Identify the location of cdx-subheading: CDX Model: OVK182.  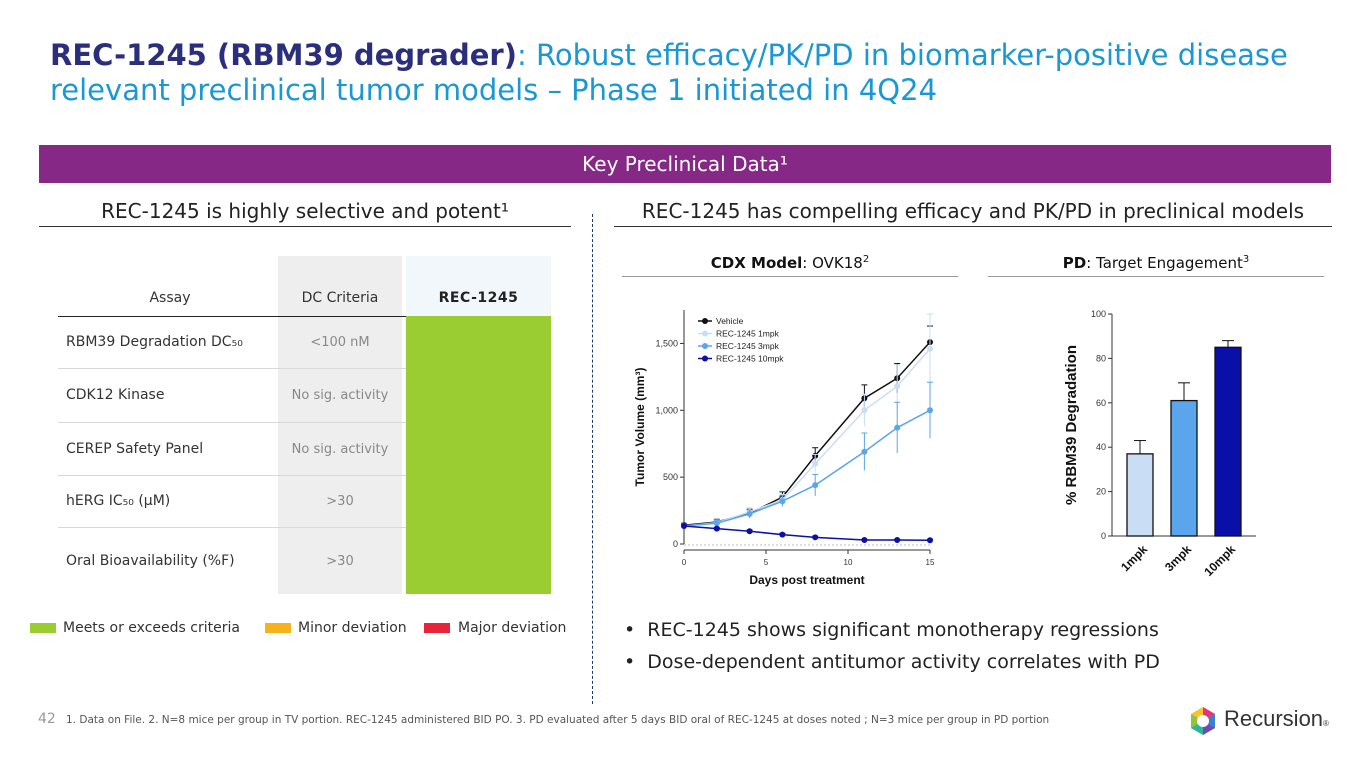
(790, 263).